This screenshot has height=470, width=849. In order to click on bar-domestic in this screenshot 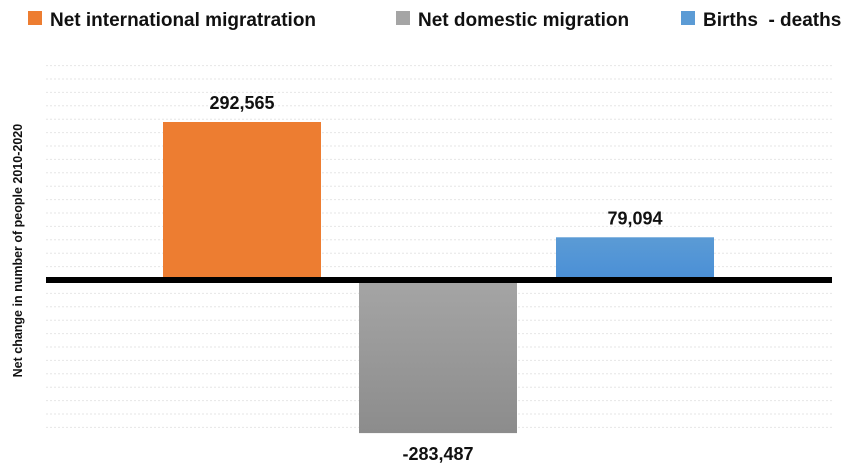, I will do `click(438, 357)`.